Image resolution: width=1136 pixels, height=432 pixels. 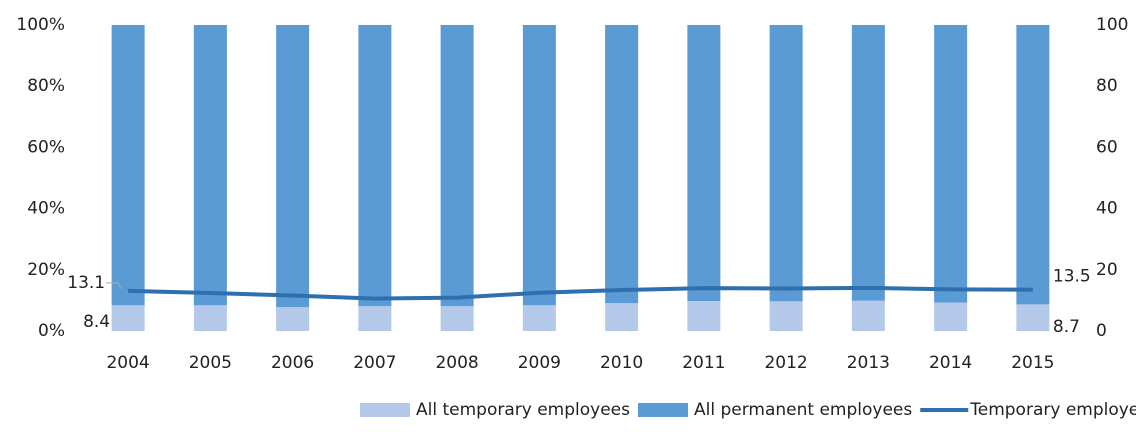 What do you see at coordinates (46, 270) in the screenshot?
I see `y-tick-label: 20%` at bounding box center [46, 270].